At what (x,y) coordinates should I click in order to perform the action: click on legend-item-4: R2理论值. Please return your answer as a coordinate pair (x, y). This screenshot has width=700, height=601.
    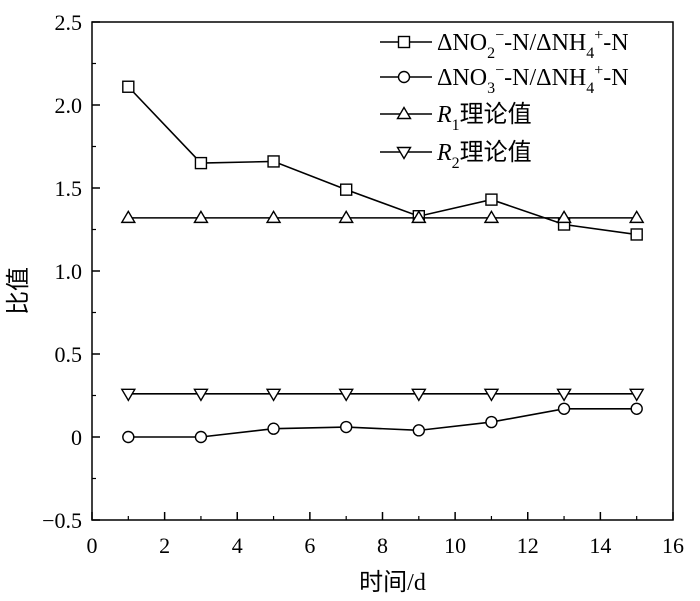
    Looking at the image, I should click on (456, 155).